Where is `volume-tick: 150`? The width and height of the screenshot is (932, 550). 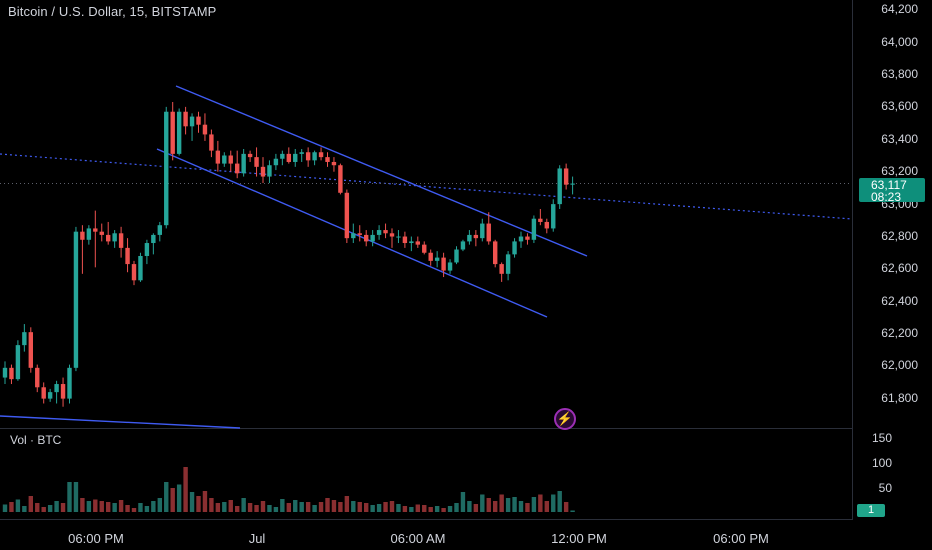
volume-tick: 150 is located at coordinates (881, 438).